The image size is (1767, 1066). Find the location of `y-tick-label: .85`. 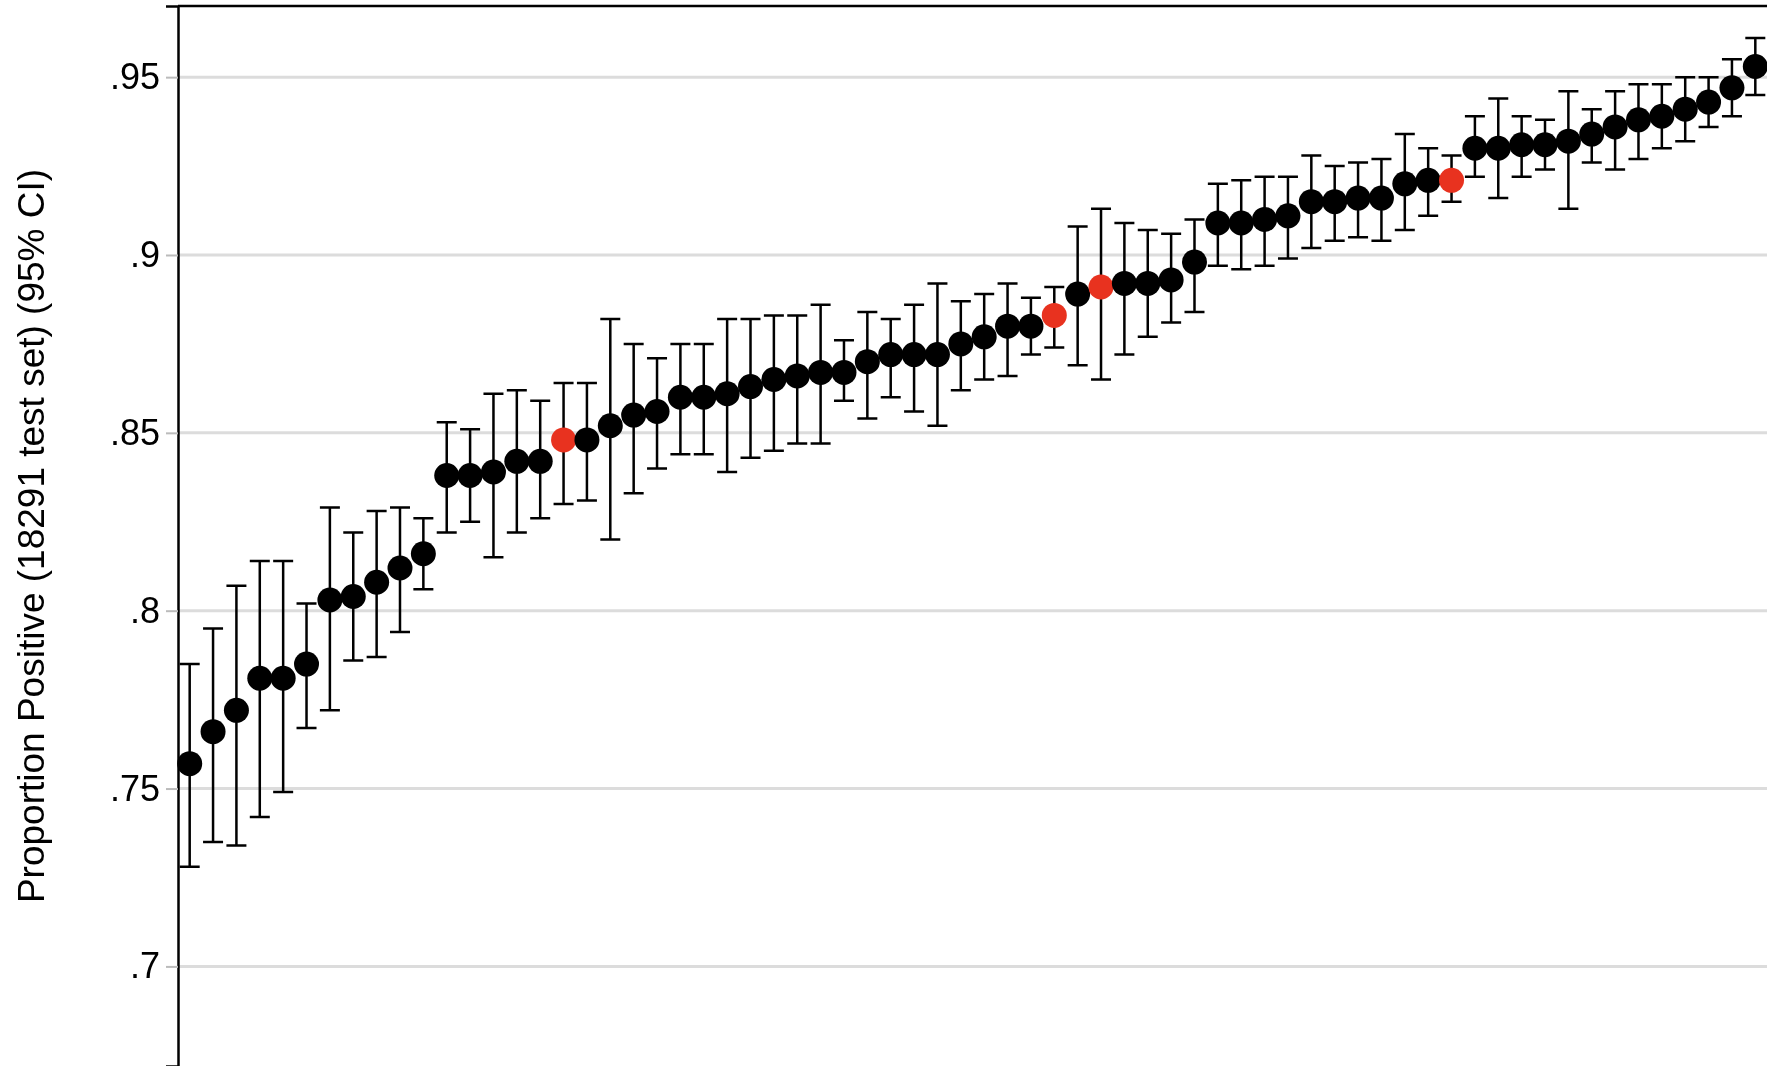

y-tick-label: .85 is located at coordinates (134, 432).